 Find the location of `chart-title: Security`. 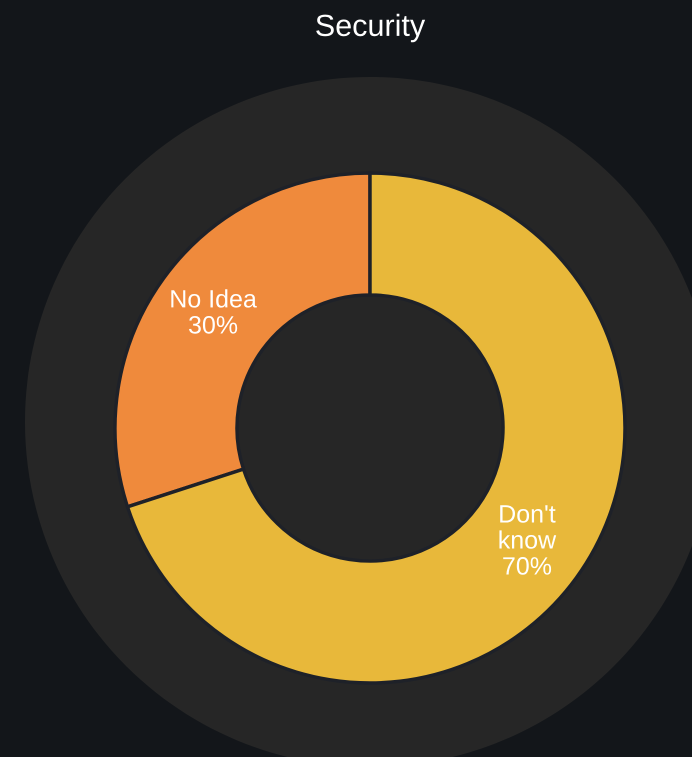

chart-title: Security is located at coordinates (371, 28).